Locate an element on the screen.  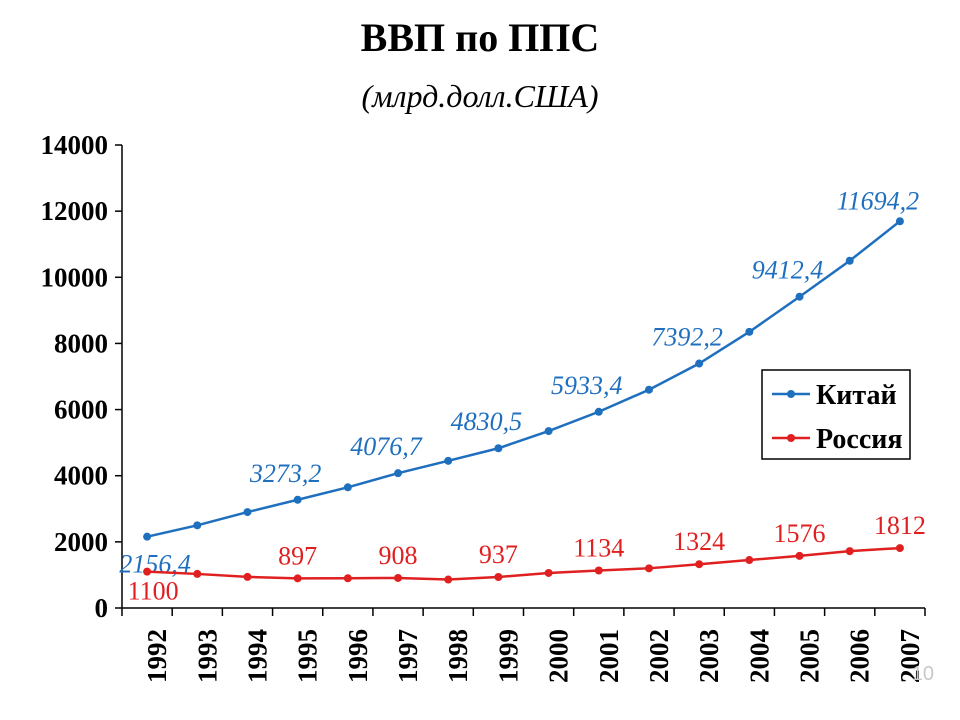
data-label: 3273,2 is located at coordinates (285, 473).